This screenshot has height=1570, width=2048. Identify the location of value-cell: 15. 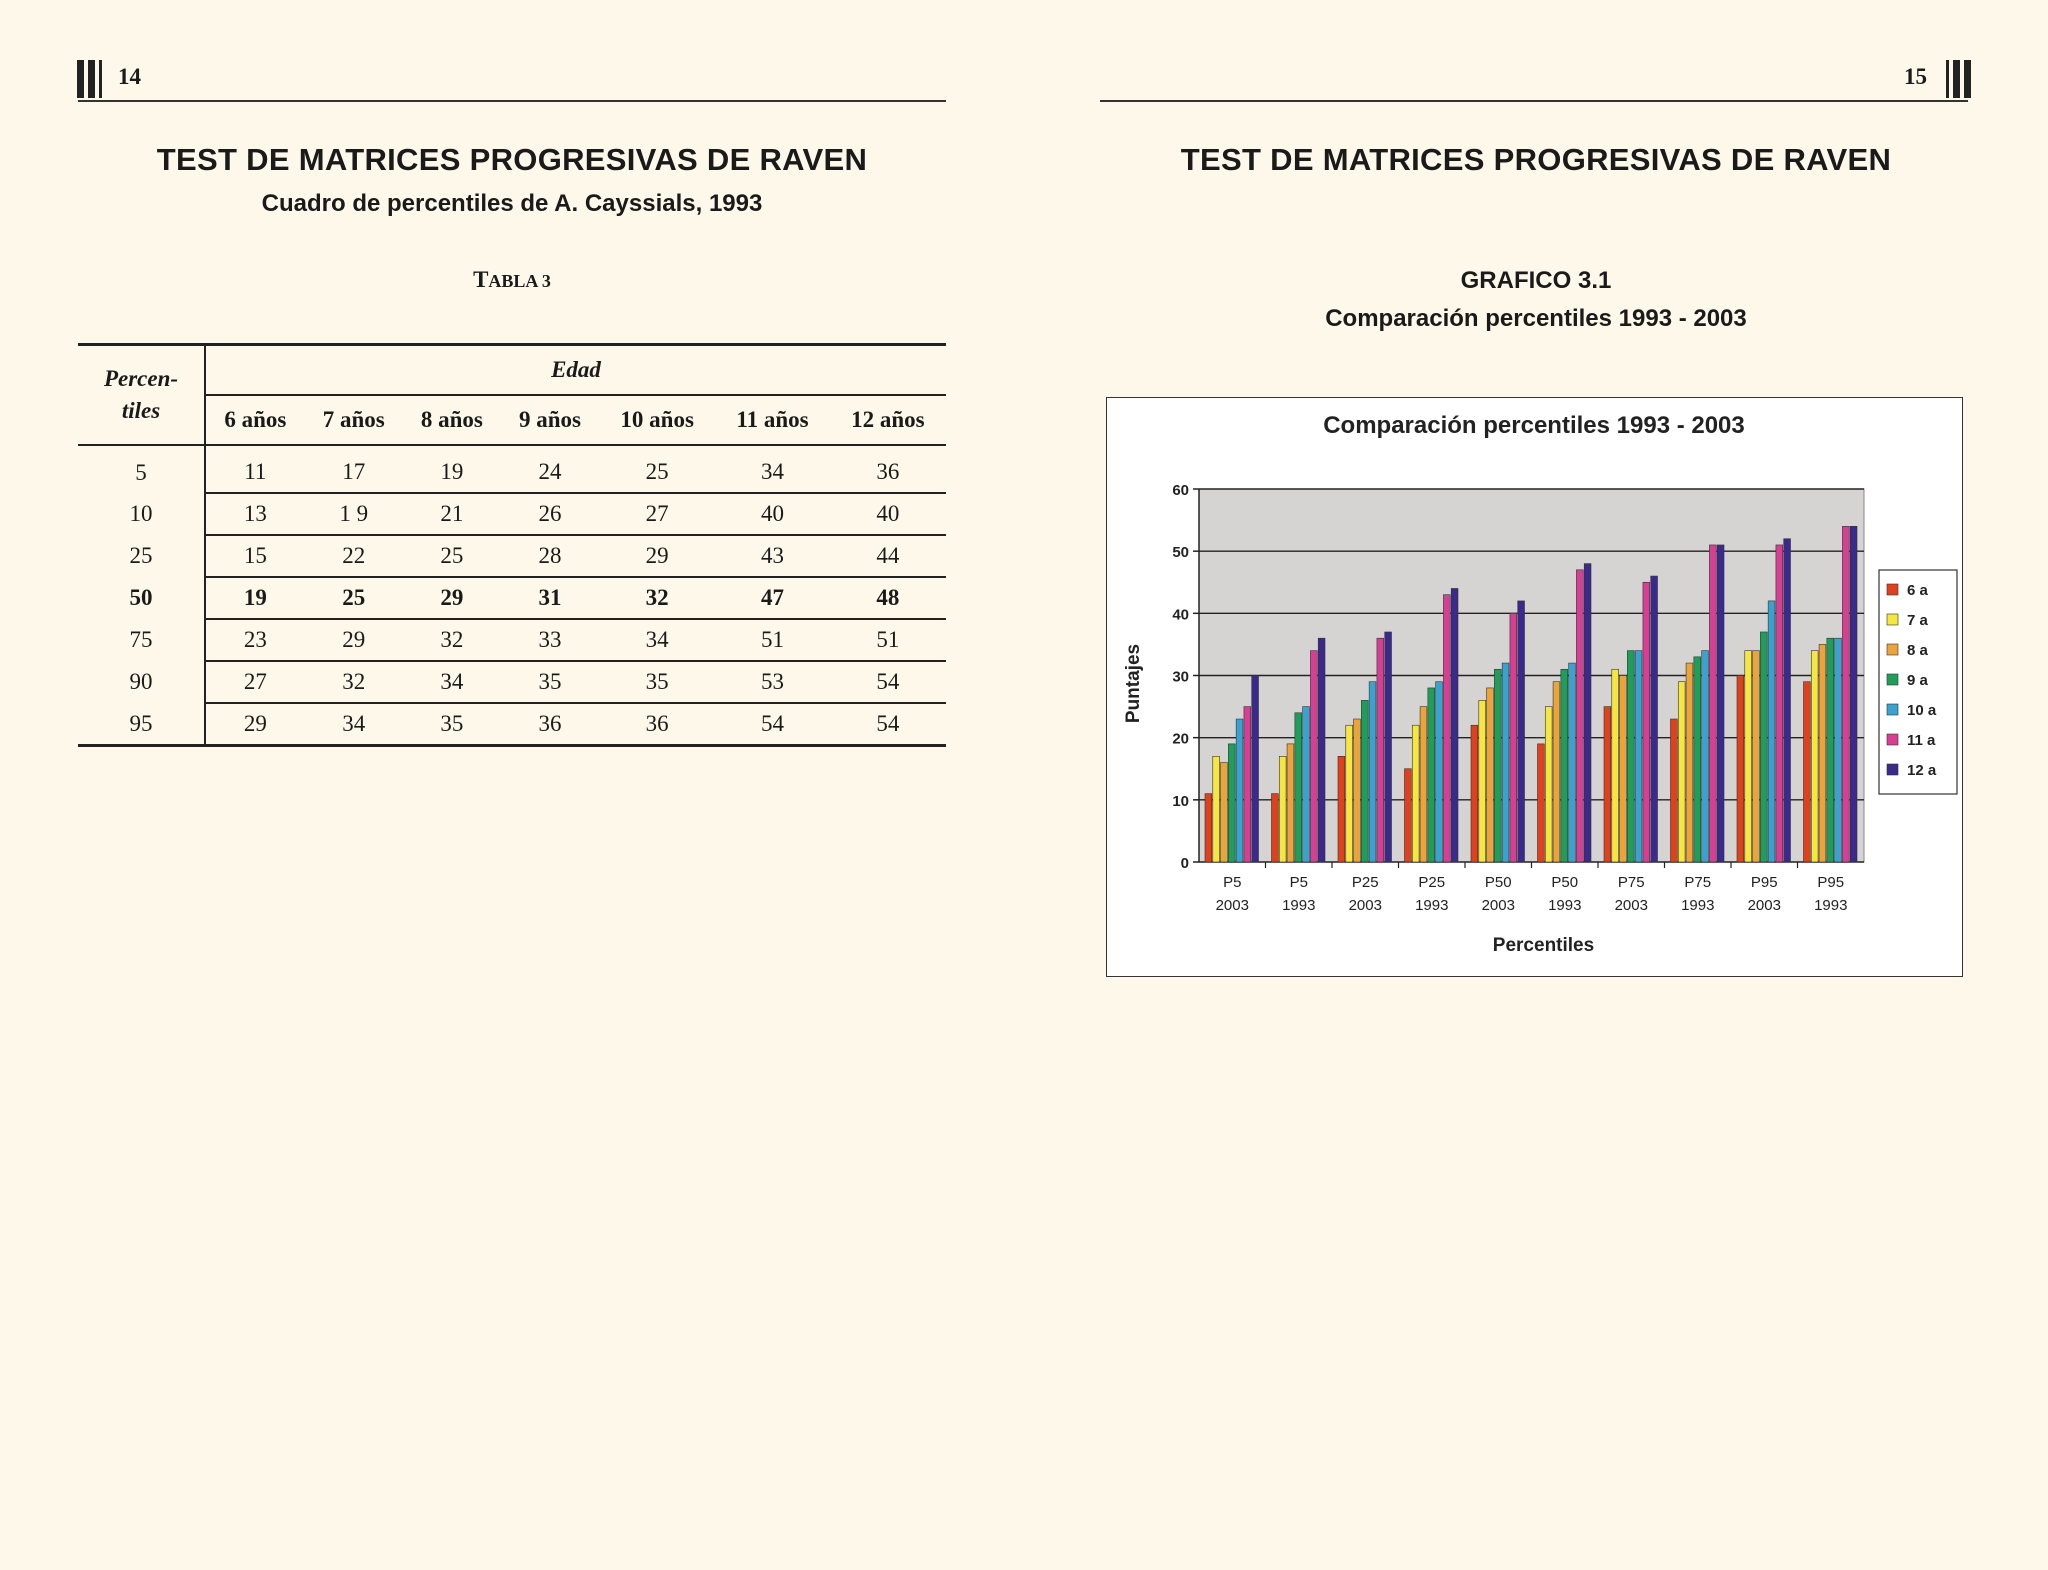
(255, 556).